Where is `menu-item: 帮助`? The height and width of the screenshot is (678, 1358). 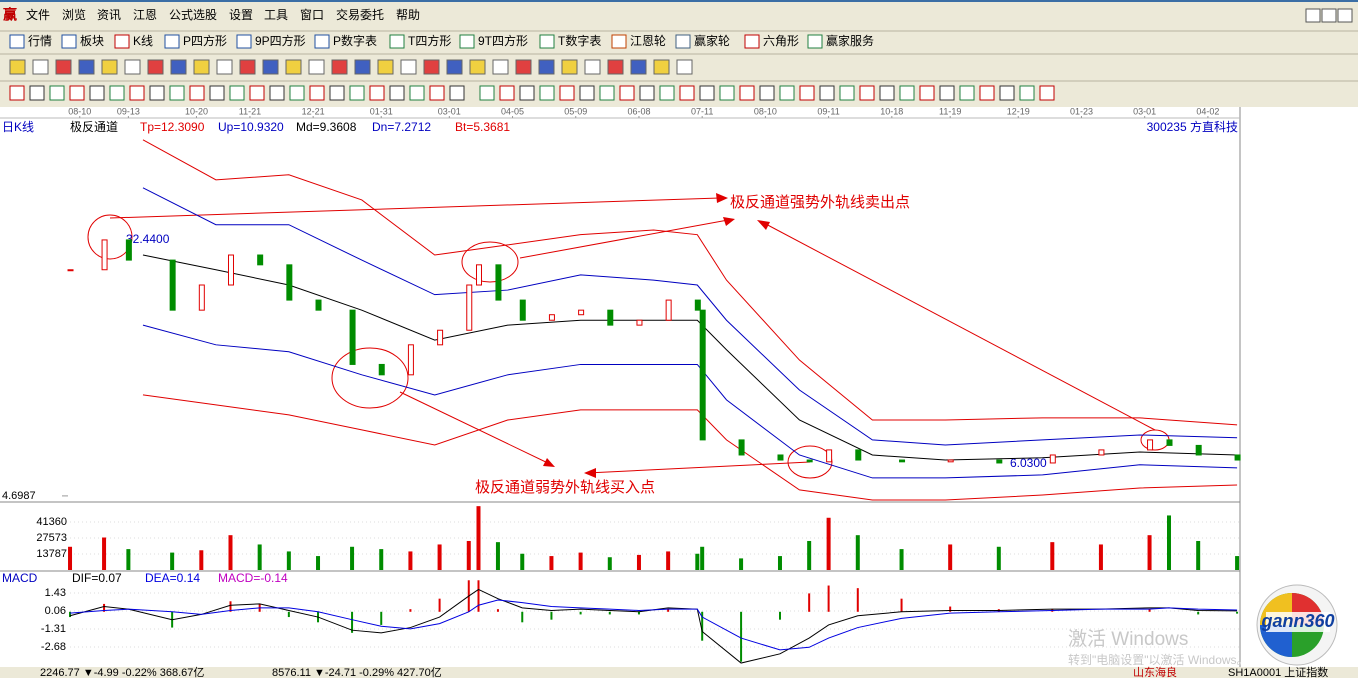
menu-item: 帮助 is located at coordinates (408, 15).